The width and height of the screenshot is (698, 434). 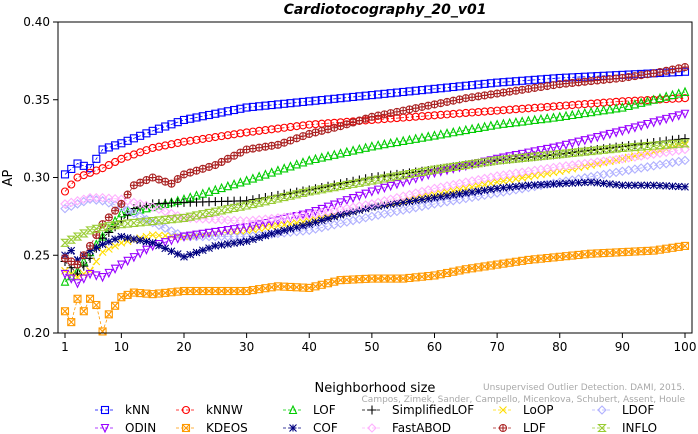 What do you see at coordinates (534, 427) in the screenshot?
I see `legend-label: LDF` at bounding box center [534, 427].